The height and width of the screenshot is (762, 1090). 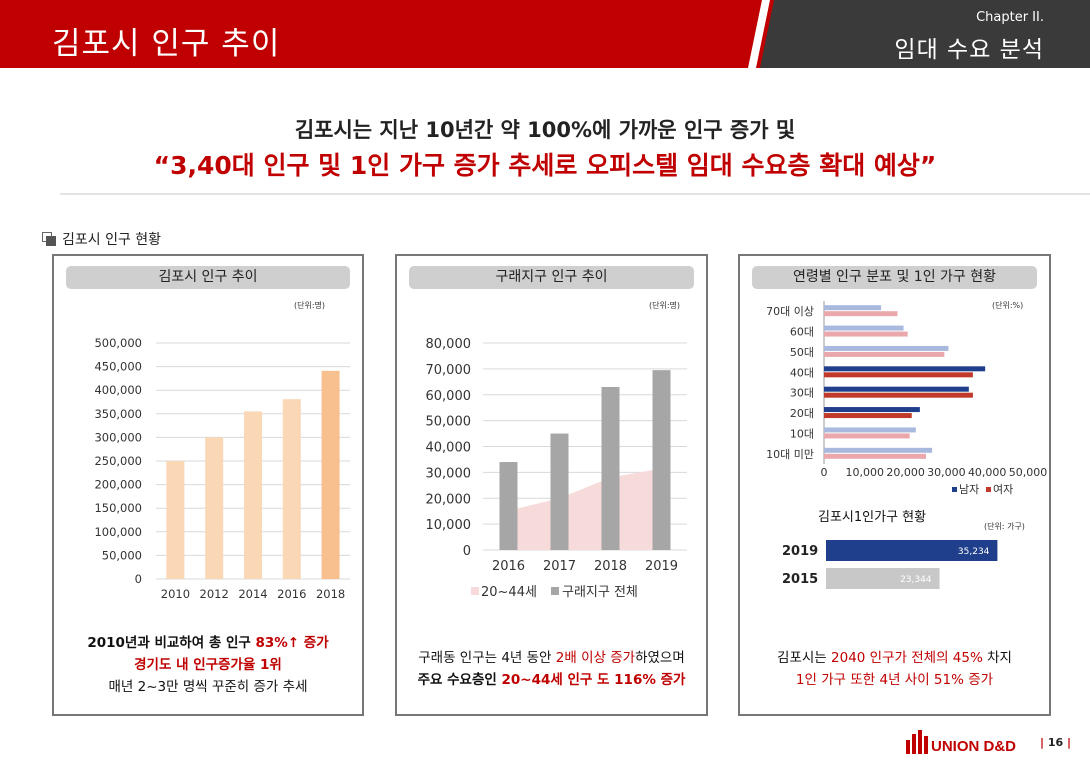 I want to click on section-title: 임대 수요 분석, so click(x=969, y=50).